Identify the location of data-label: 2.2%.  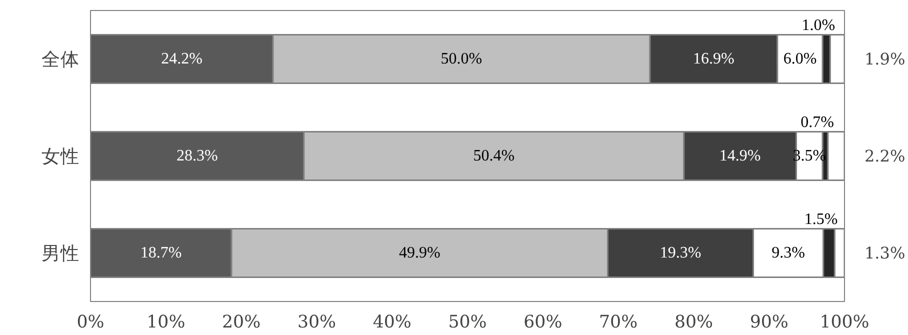
(885, 156).